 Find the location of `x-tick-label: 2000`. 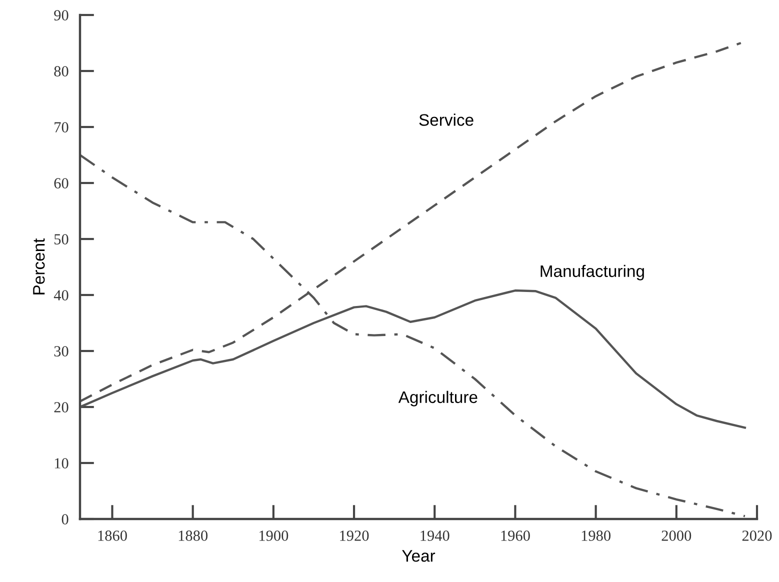

x-tick-label: 2000 is located at coordinates (677, 535).